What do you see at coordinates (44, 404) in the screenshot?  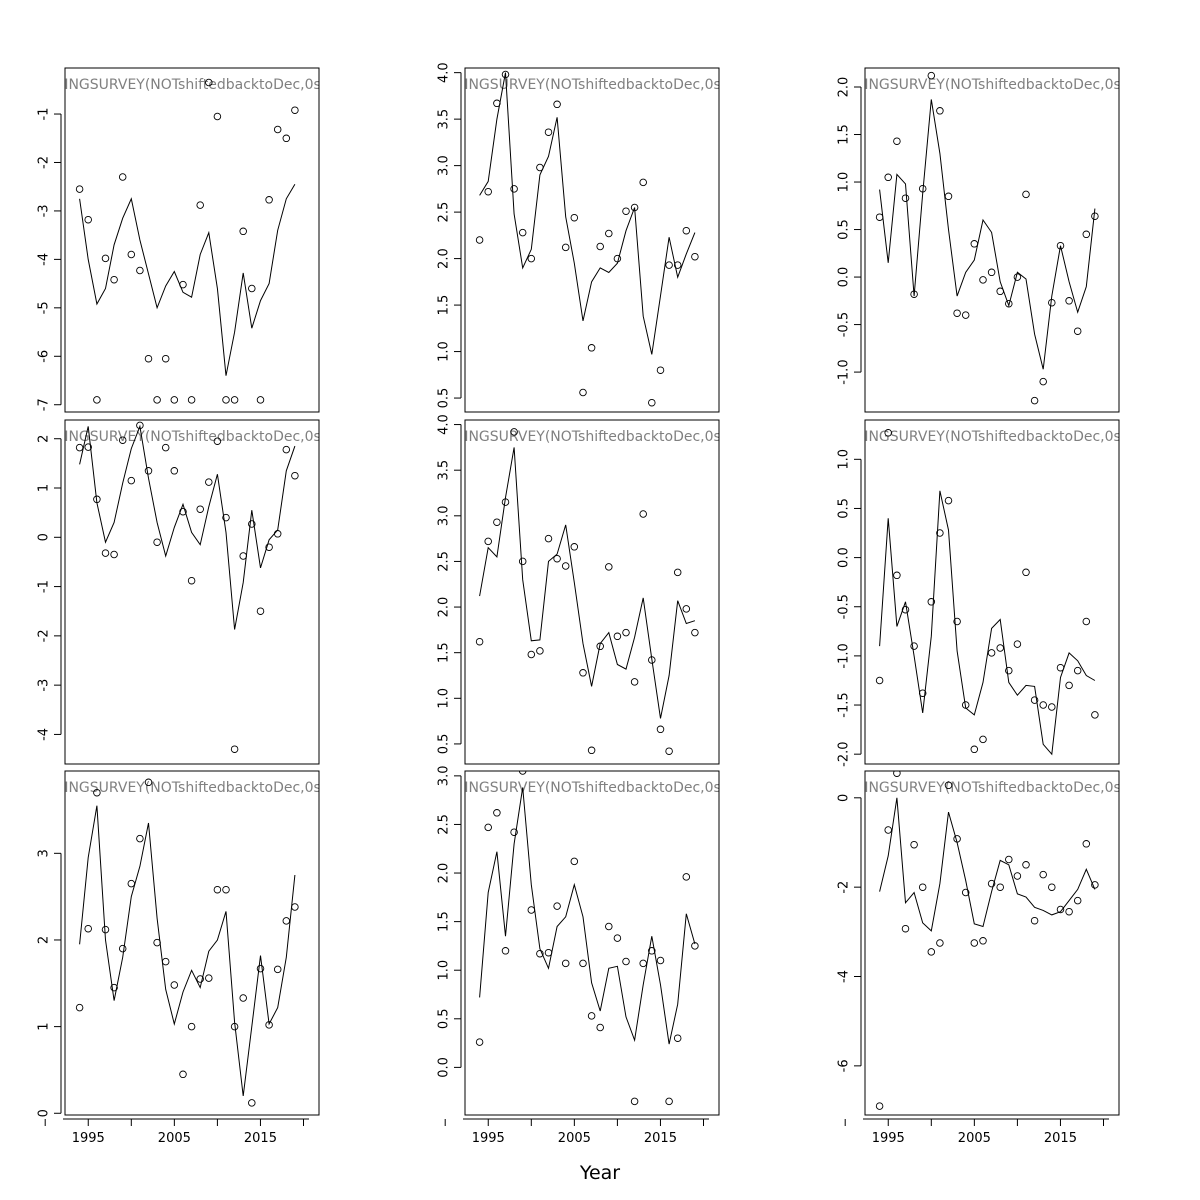 I see `y-tick-label: -7` at bounding box center [44, 404].